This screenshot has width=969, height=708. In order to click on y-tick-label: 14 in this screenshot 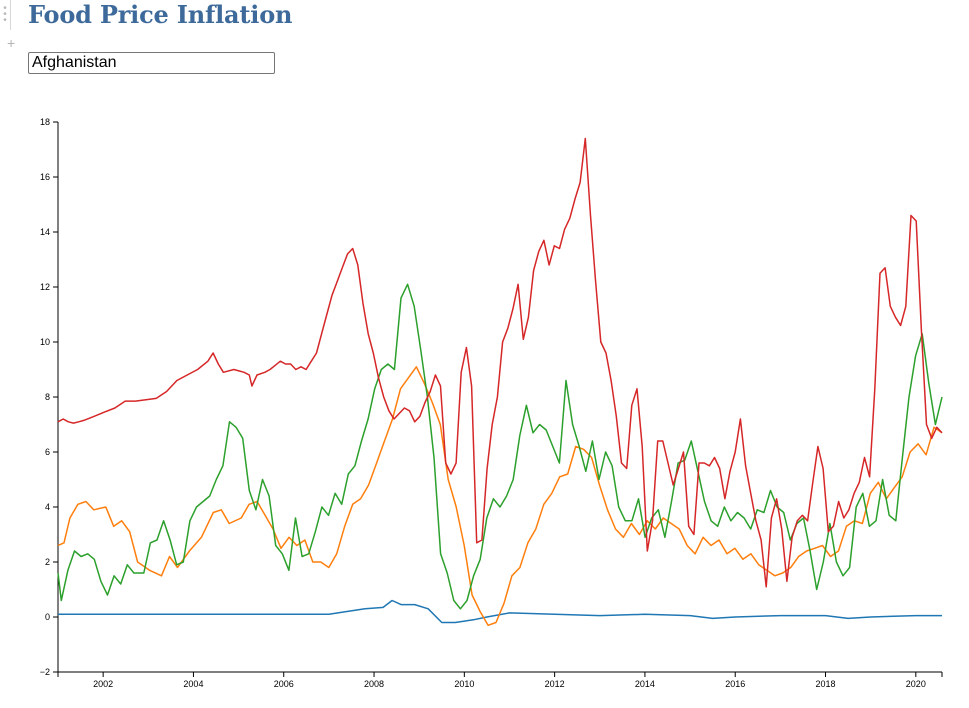, I will do `click(45, 232)`.